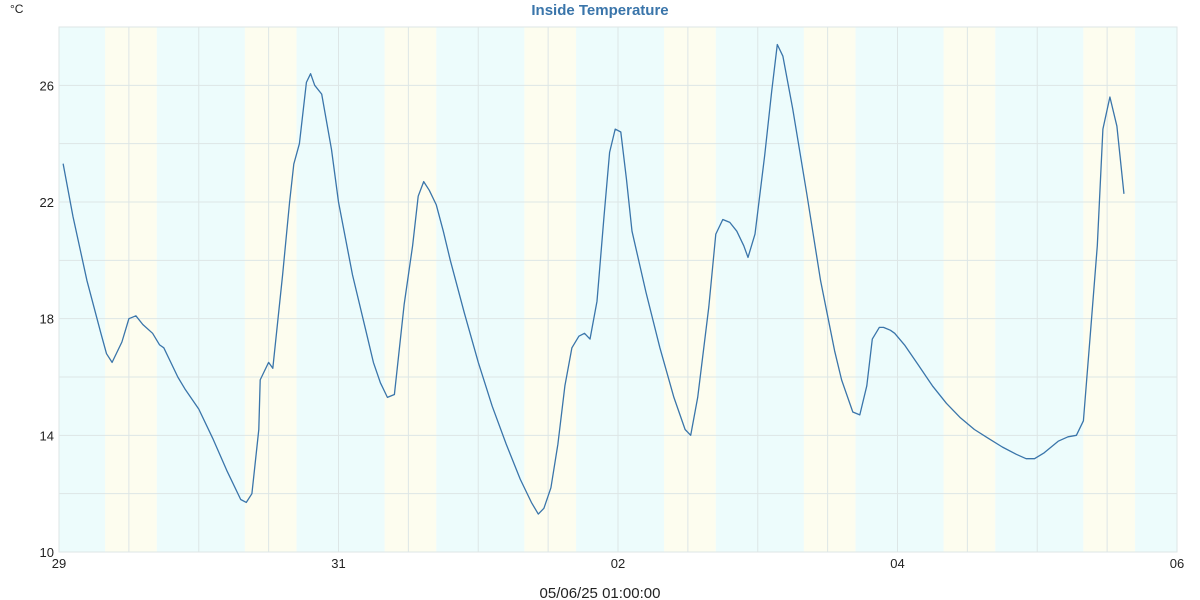 This screenshot has height=600, width=1200. Describe the element at coordinates (338, 563) in the screenshot. I see `x-tick-label-31: 31` at that location.